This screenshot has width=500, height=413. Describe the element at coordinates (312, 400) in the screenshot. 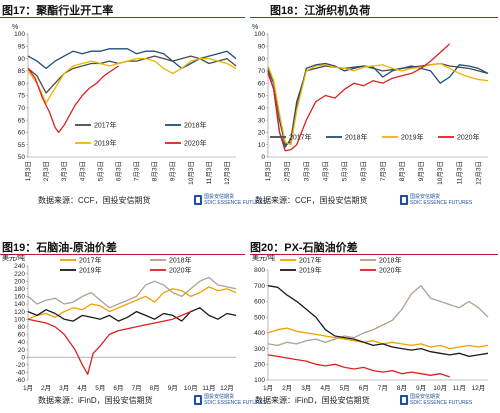

I see `chart-source: 数据来源：iFinD，国投安信期货` at that location.